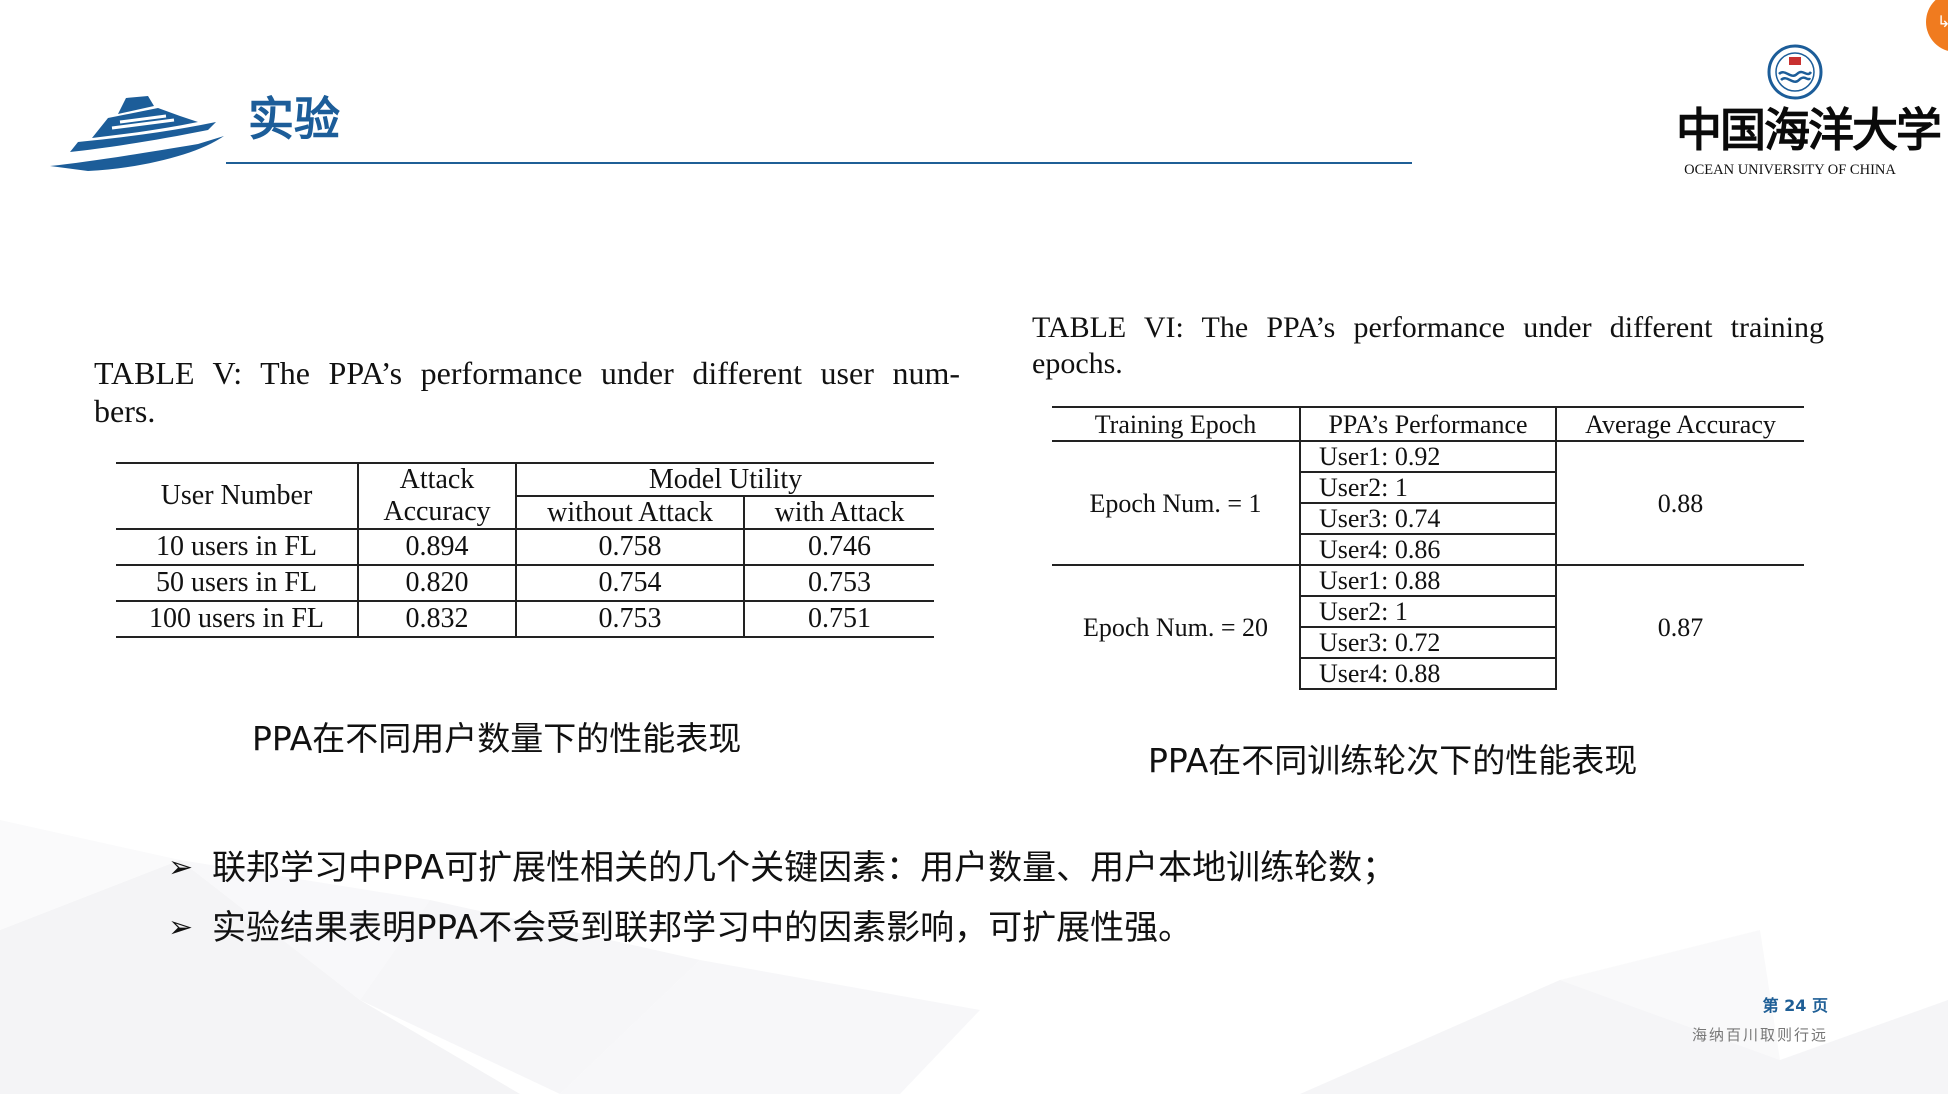 This screenshot has height=1094, width=1948. What do you see at coordinates (437, 512) in the screenshot?
I see `table5-header-attack-2: Accuracy` at bounding box center [437, 512].